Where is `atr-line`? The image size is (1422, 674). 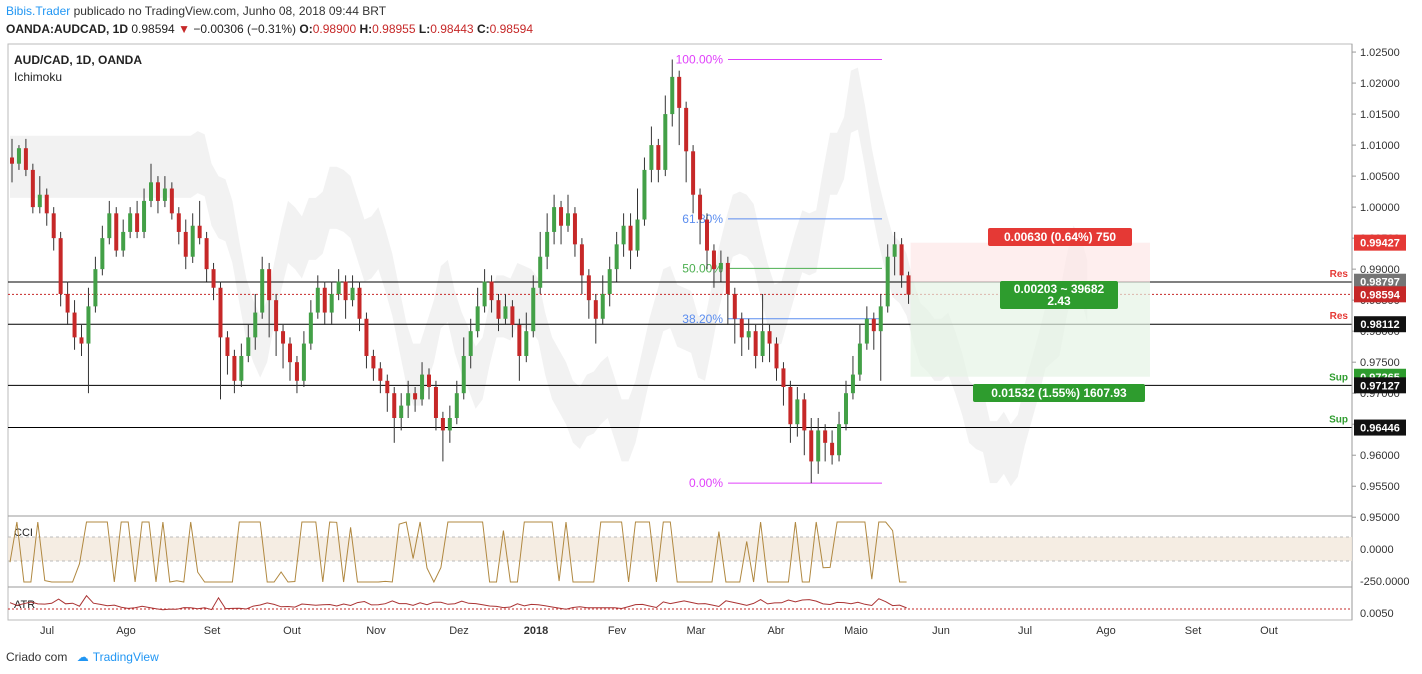 atr-line is located at coordinates (458, 602).